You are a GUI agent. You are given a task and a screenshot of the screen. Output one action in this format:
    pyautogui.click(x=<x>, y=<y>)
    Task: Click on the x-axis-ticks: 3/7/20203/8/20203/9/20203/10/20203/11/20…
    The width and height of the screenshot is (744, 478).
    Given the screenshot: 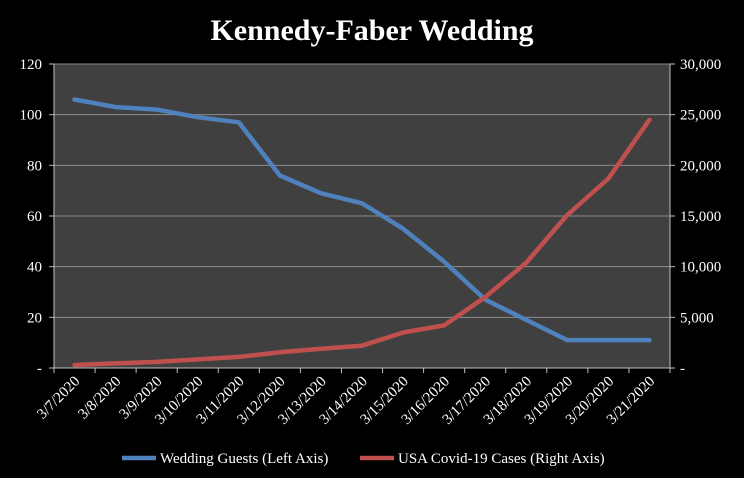 What is the action you would take?
    pyautogui.click(x=346, y=401)
    